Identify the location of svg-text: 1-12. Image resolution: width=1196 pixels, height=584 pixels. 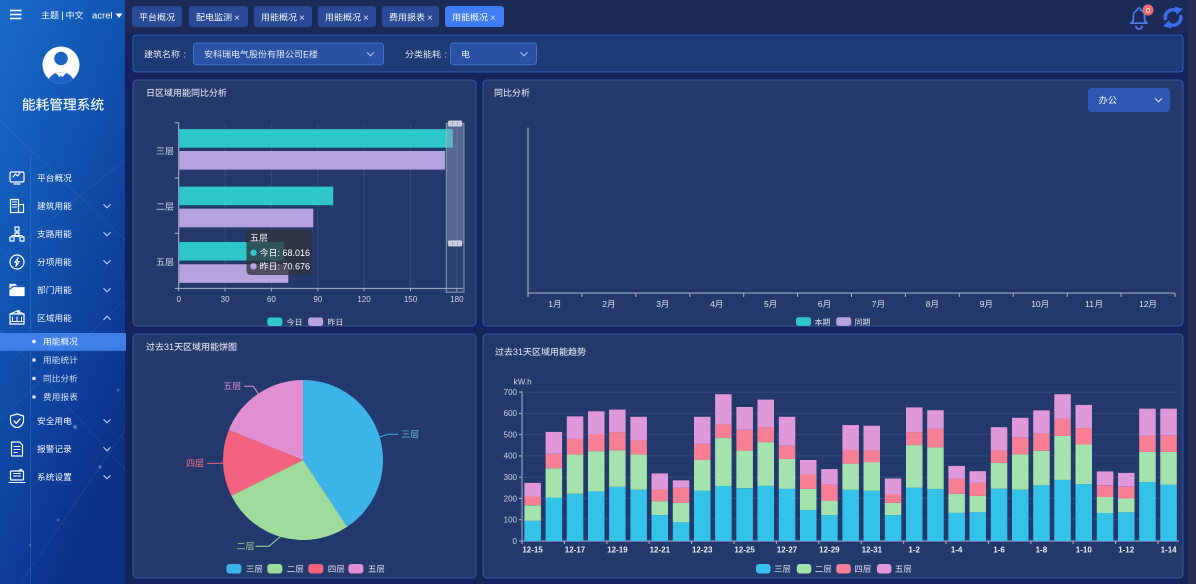
(1126, 550).